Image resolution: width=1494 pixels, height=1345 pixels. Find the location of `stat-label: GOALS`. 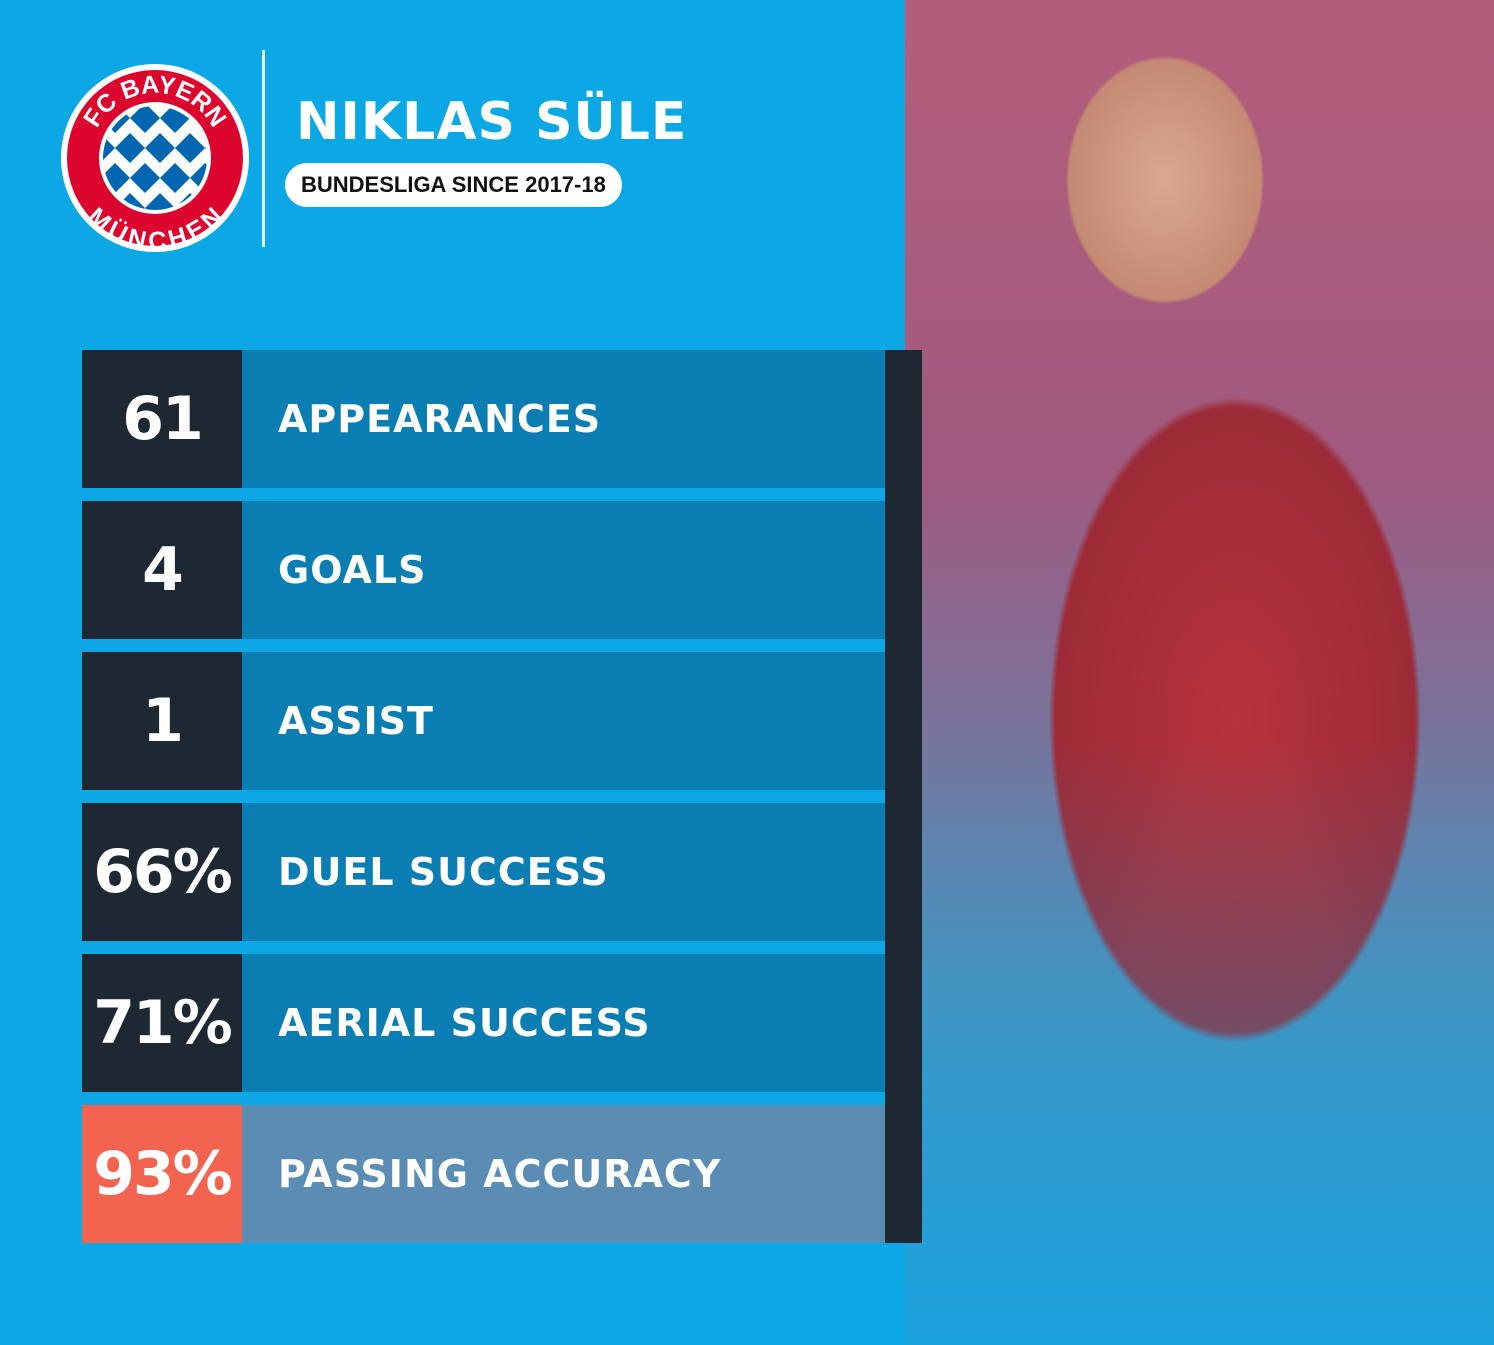

stat-label: GOALS is located at coordinates (563, 570).